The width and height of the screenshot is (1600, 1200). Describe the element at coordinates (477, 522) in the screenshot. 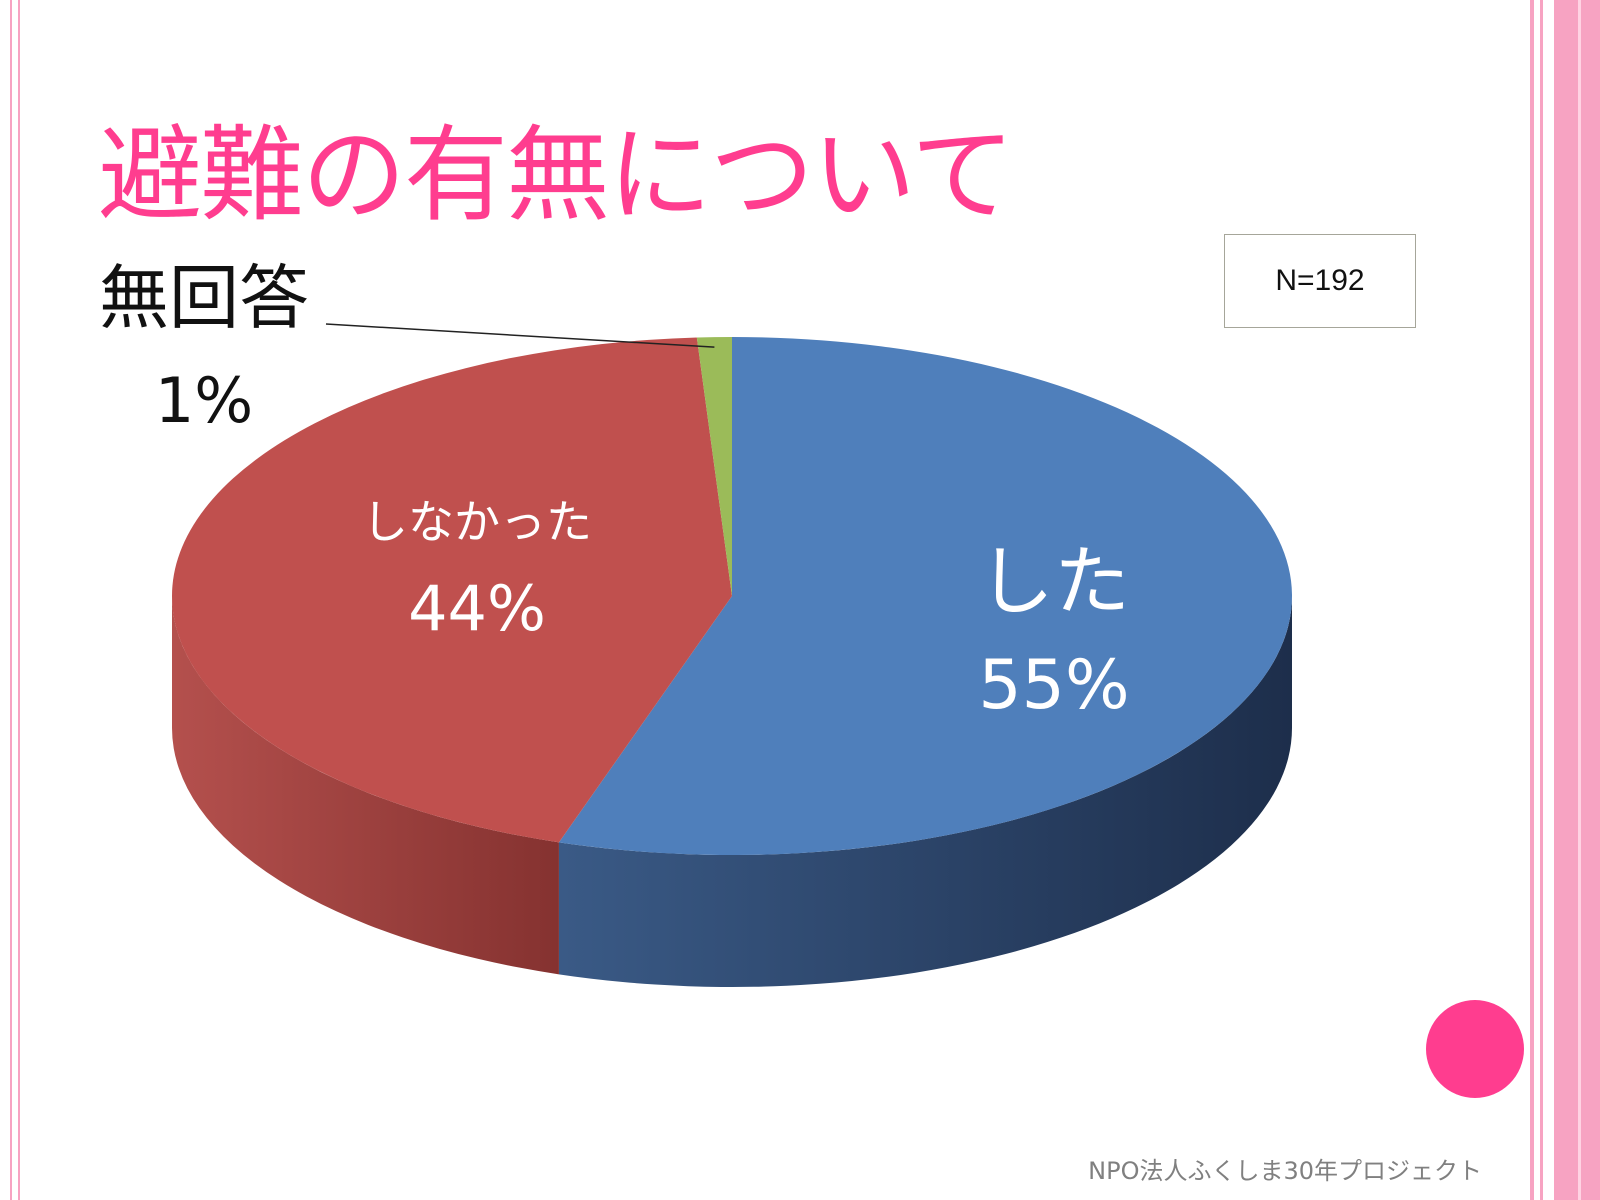

I see `slice-did-not-label: しなかった` at that location.